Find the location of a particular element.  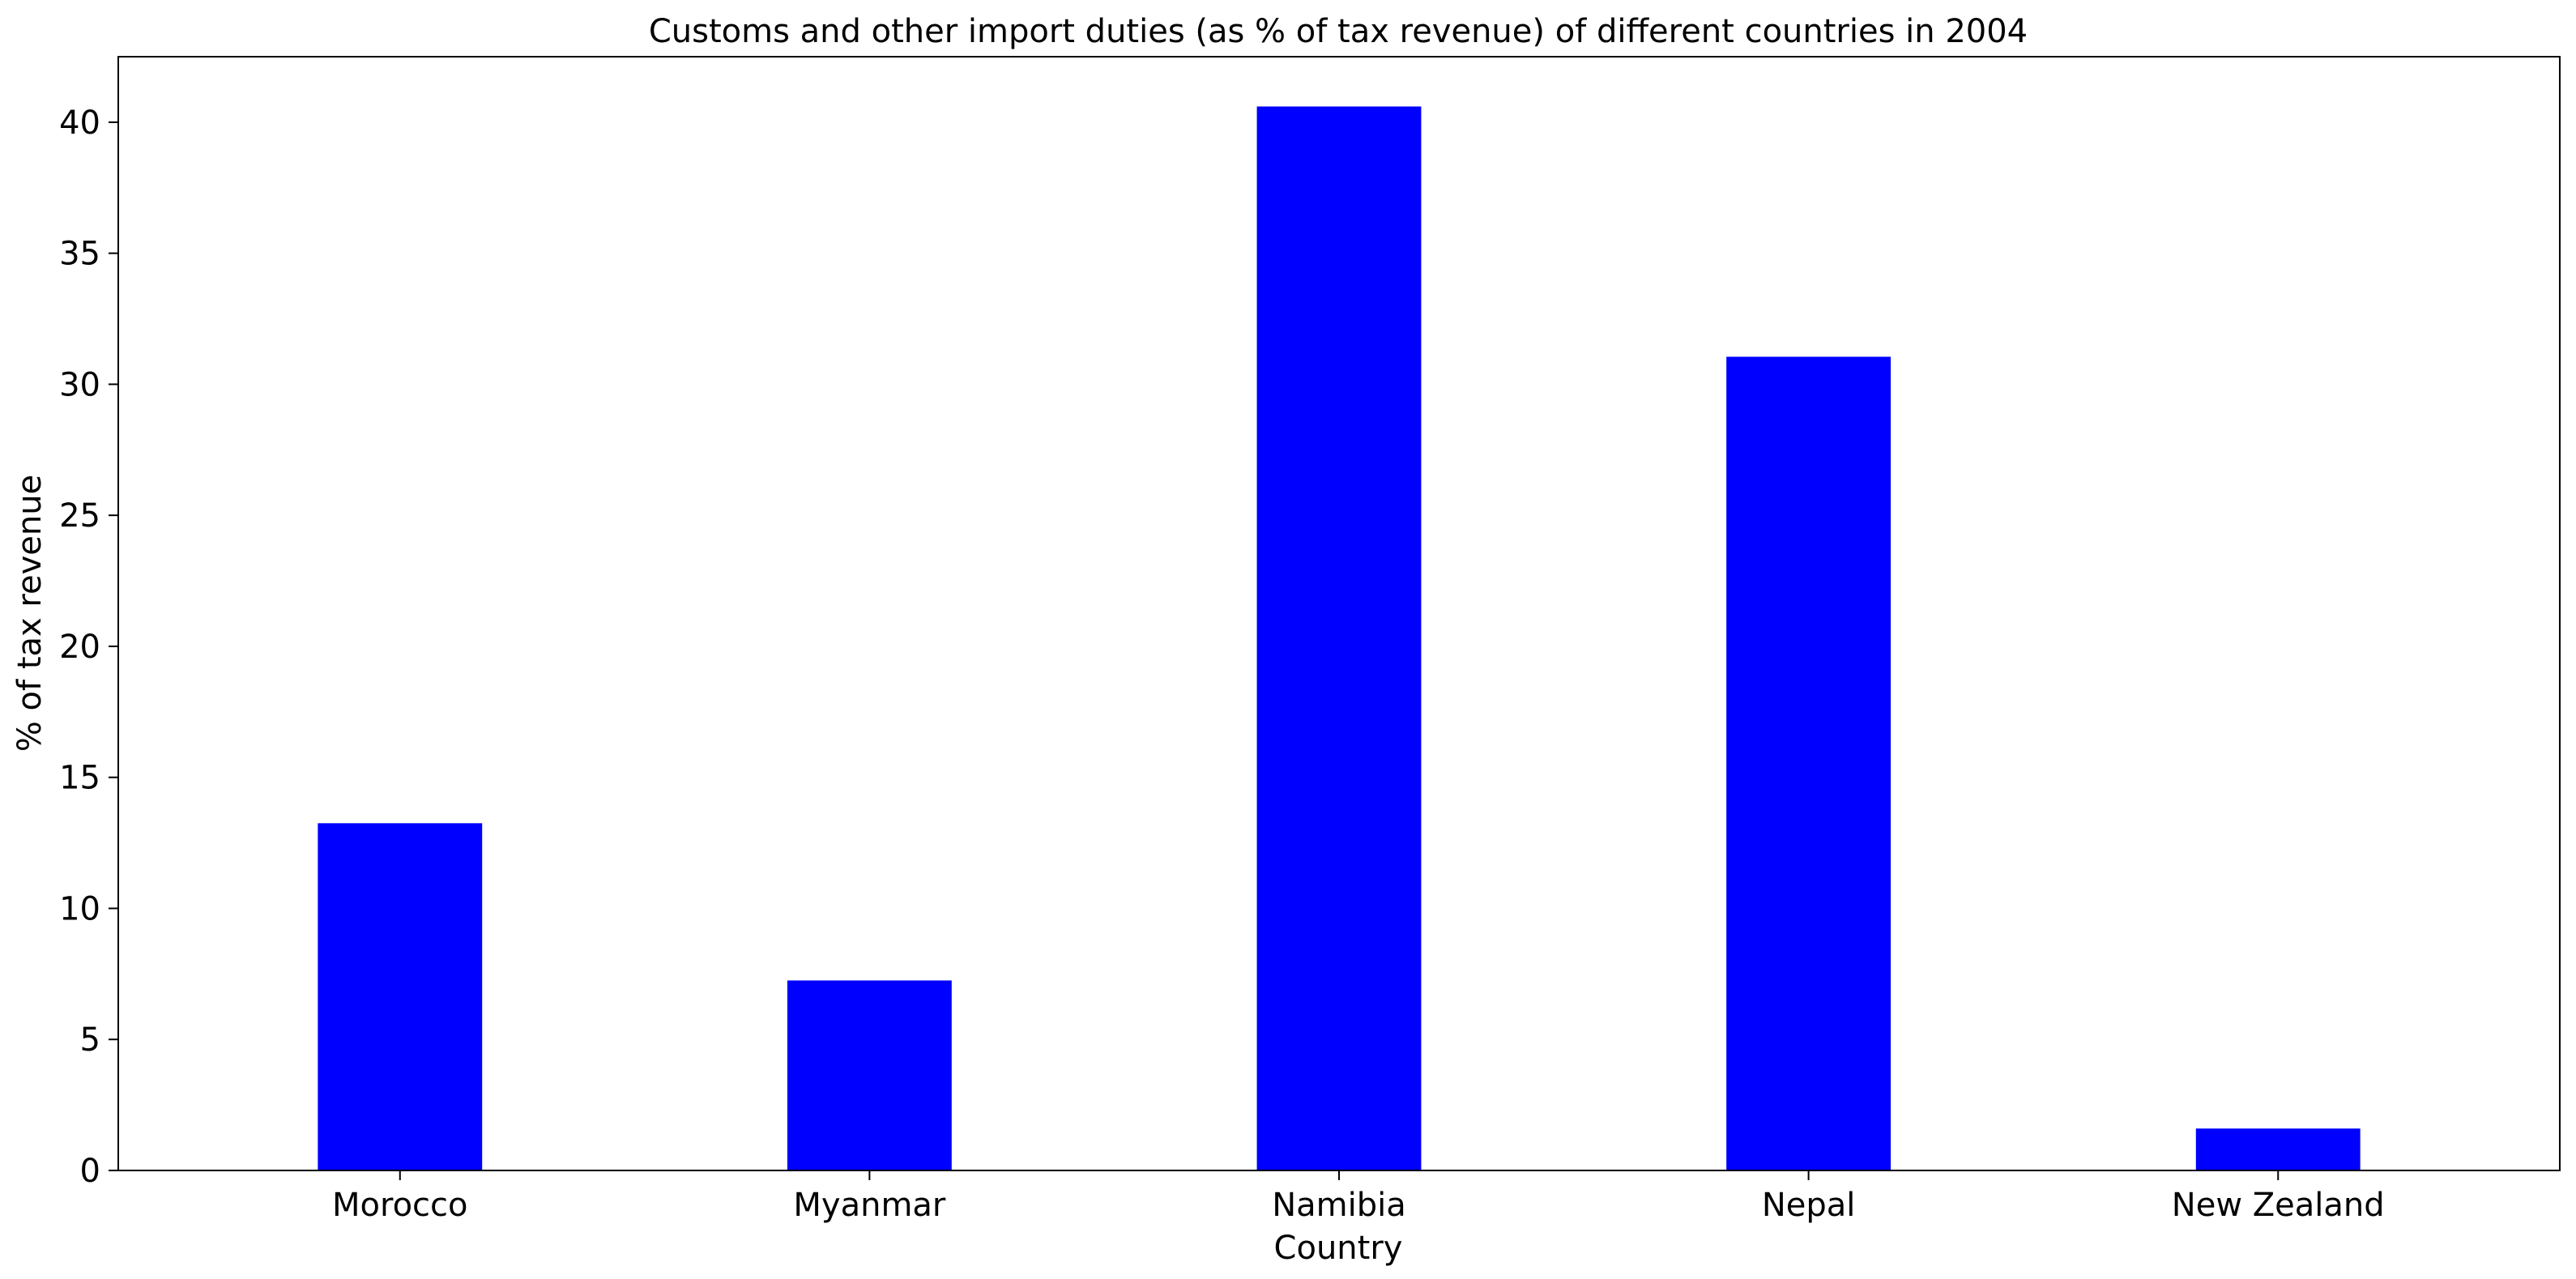

y-tick-label: 0 is located at coordinates (90, 1171).